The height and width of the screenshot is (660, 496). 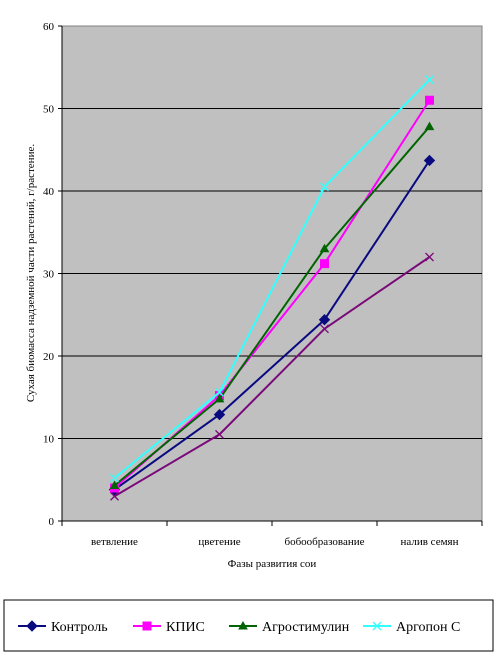 What do you see at coordinates (114, 542) in the screenshot?
I see `x-tick-label: ветвление` at bounding box center [114, 542].